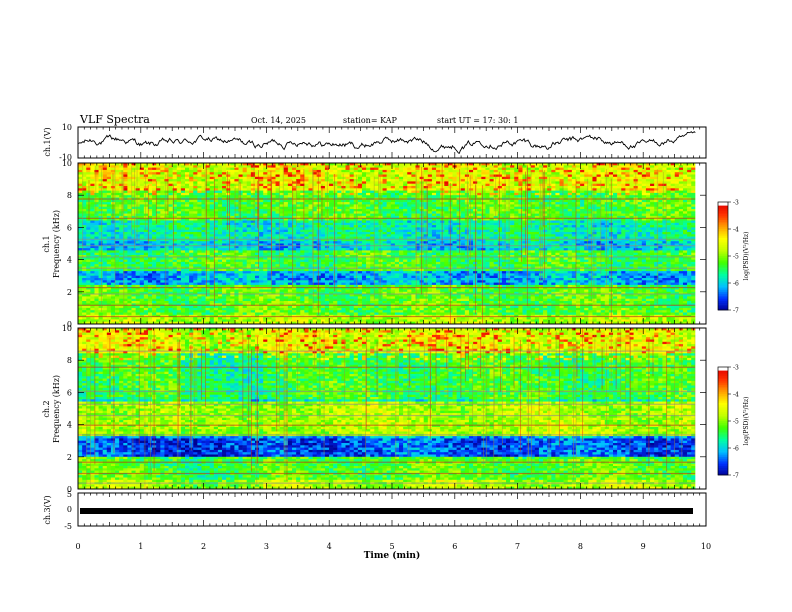 This screenshot has height=612, width=792. What do you see at coordinates (386, 511) in the screenshot?
I see `ch3-trace-line` at bounding box center [386, 511].